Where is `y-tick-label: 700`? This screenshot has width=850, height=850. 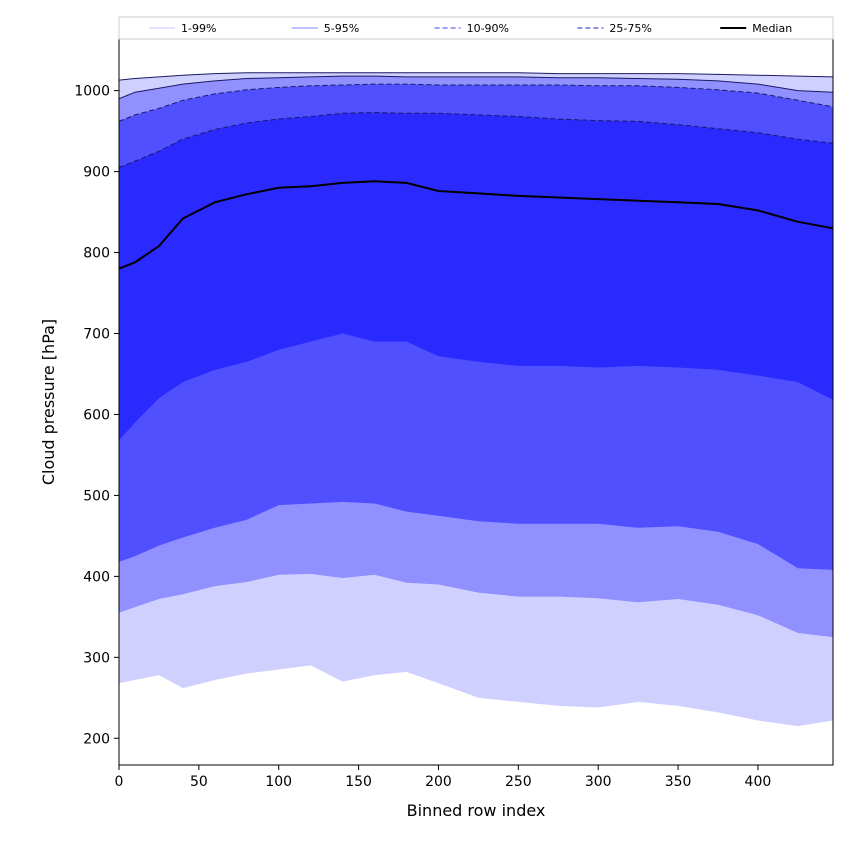 y-tick-label: 700 is located at coordinates (96, 334).